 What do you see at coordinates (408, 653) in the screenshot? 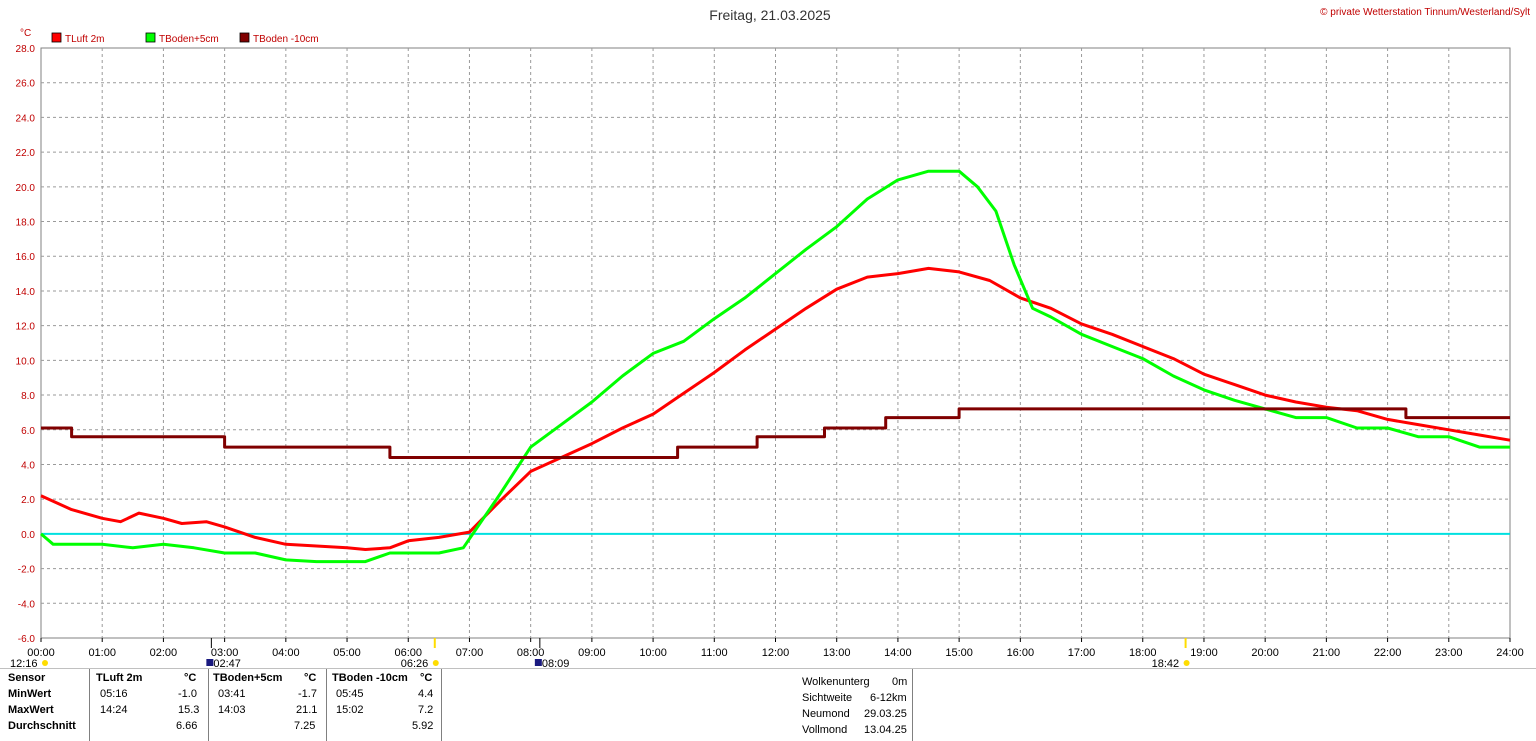
I see `x-tick-label: 06:00` at bounding box center [408, 653].